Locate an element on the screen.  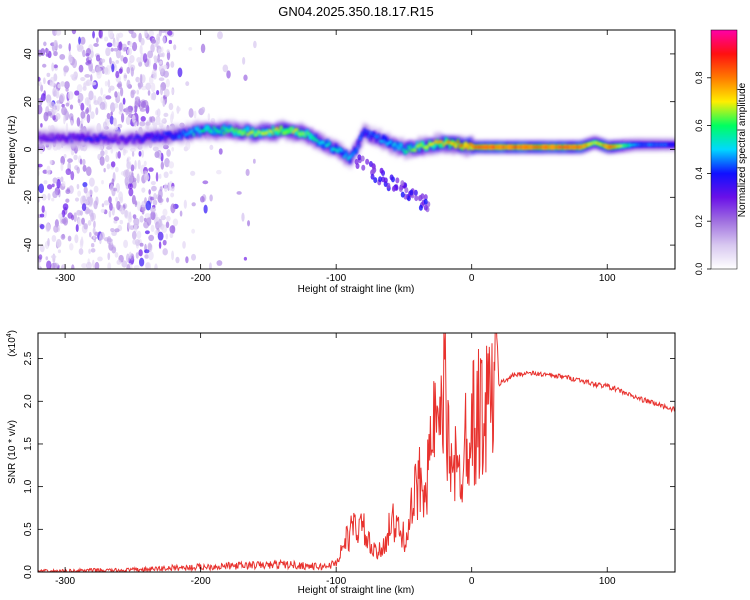
colorbar-tick-label: 0.2 is located at coordinates (699, 221).